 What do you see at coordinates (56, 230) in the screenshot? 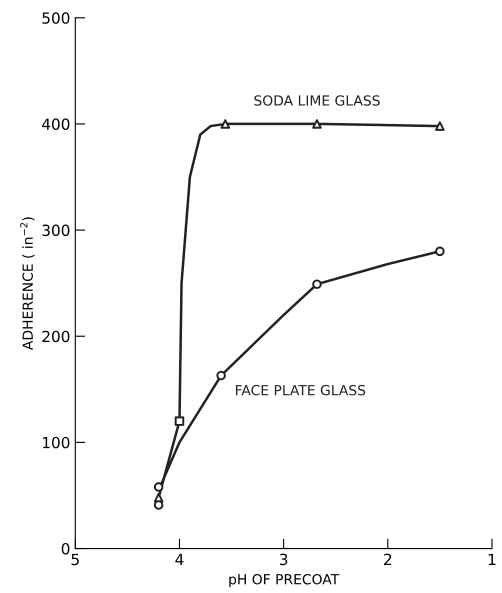
I see `y-tick-label: 300` at bounding box center [56, 230].